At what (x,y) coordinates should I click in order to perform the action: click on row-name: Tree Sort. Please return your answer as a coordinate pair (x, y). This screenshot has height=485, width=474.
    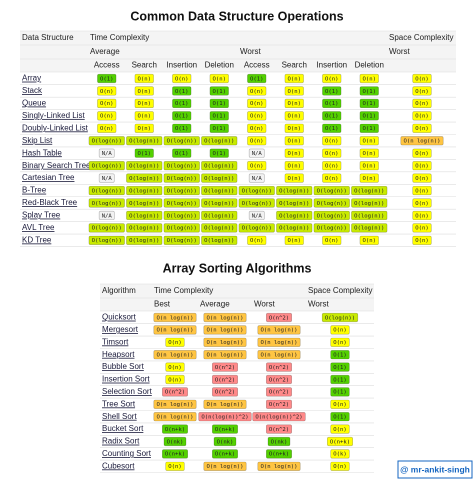
    Looking at the image, I should click on (119, 403).